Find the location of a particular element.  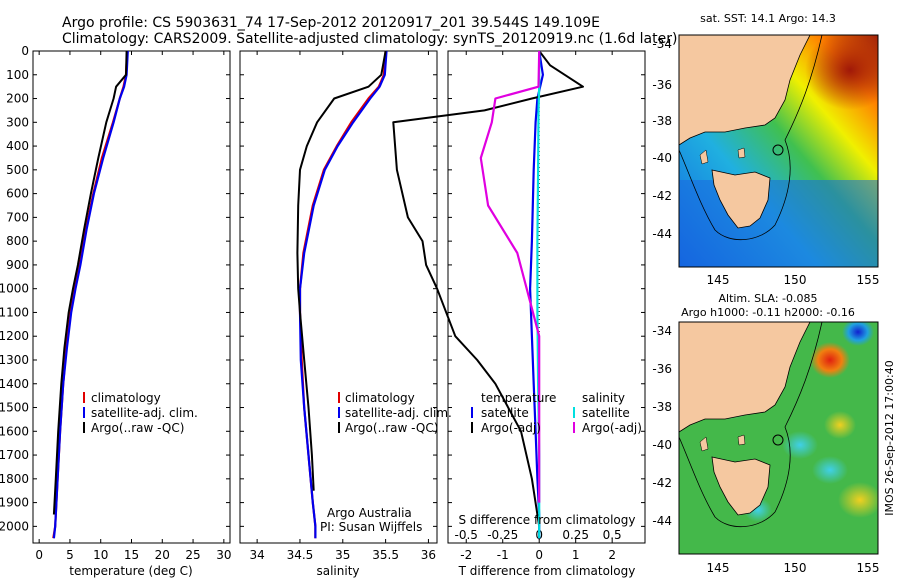

legend-header-temperature: temperature is located at coordinates (518, 398).